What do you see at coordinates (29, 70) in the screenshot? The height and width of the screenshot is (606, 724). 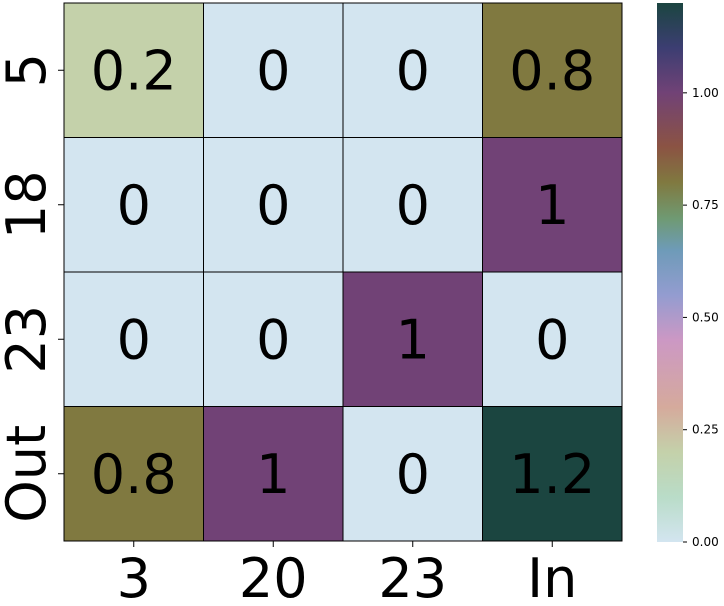 I see `y-tick-label: 5` at bounding box center [29, 70].